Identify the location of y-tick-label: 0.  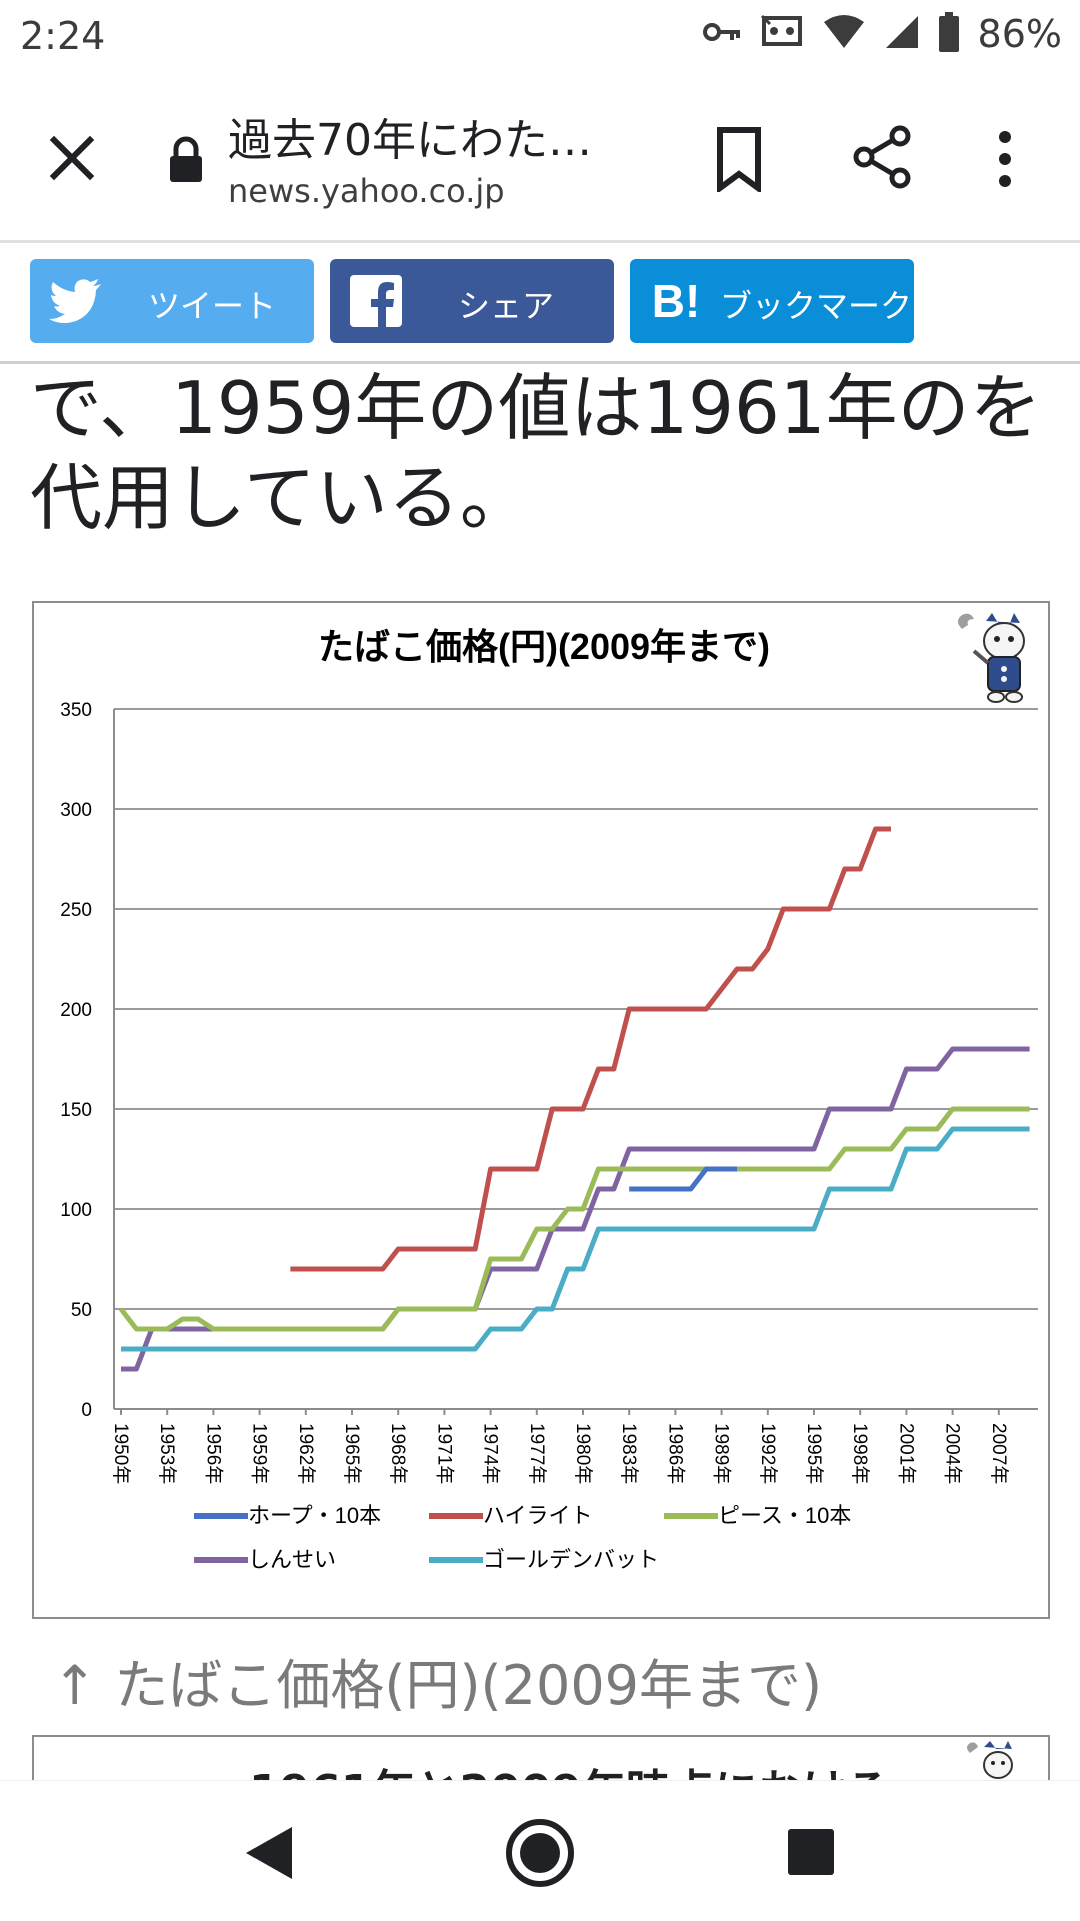
(86, 1410).